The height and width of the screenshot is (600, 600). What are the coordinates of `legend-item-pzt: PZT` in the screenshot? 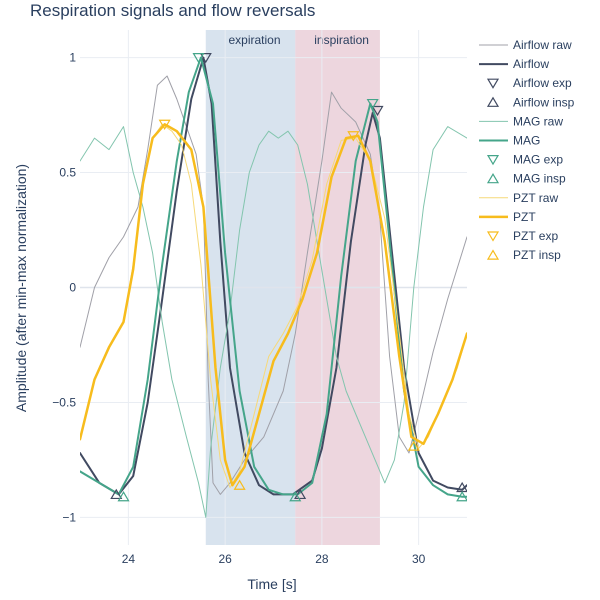 It's located at (507, 217).